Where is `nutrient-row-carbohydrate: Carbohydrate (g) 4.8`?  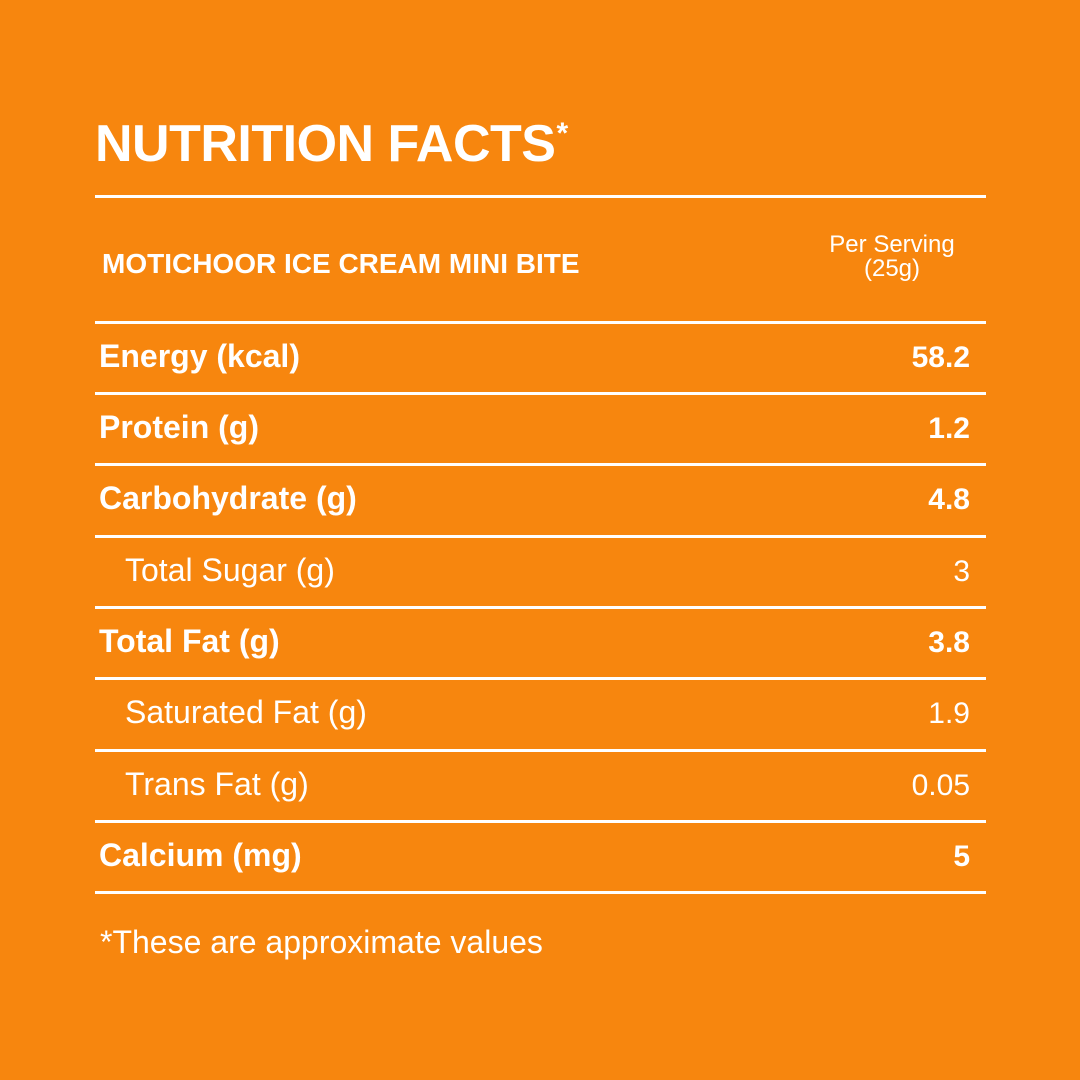 nutrient-row-carbohydrate: Carbohydrate (g) 4.8 is located at coordinates (540, 500).